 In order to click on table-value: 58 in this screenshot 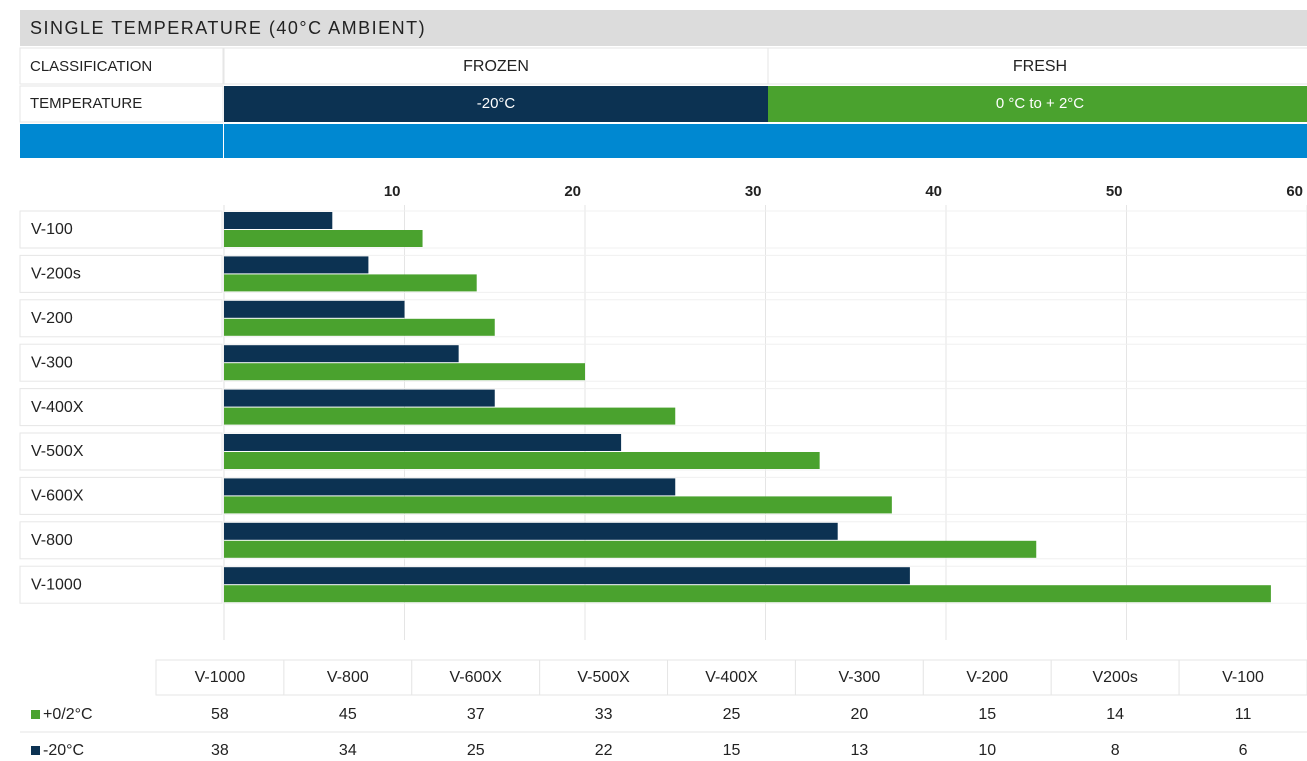, I will do `click(220, 714)`.